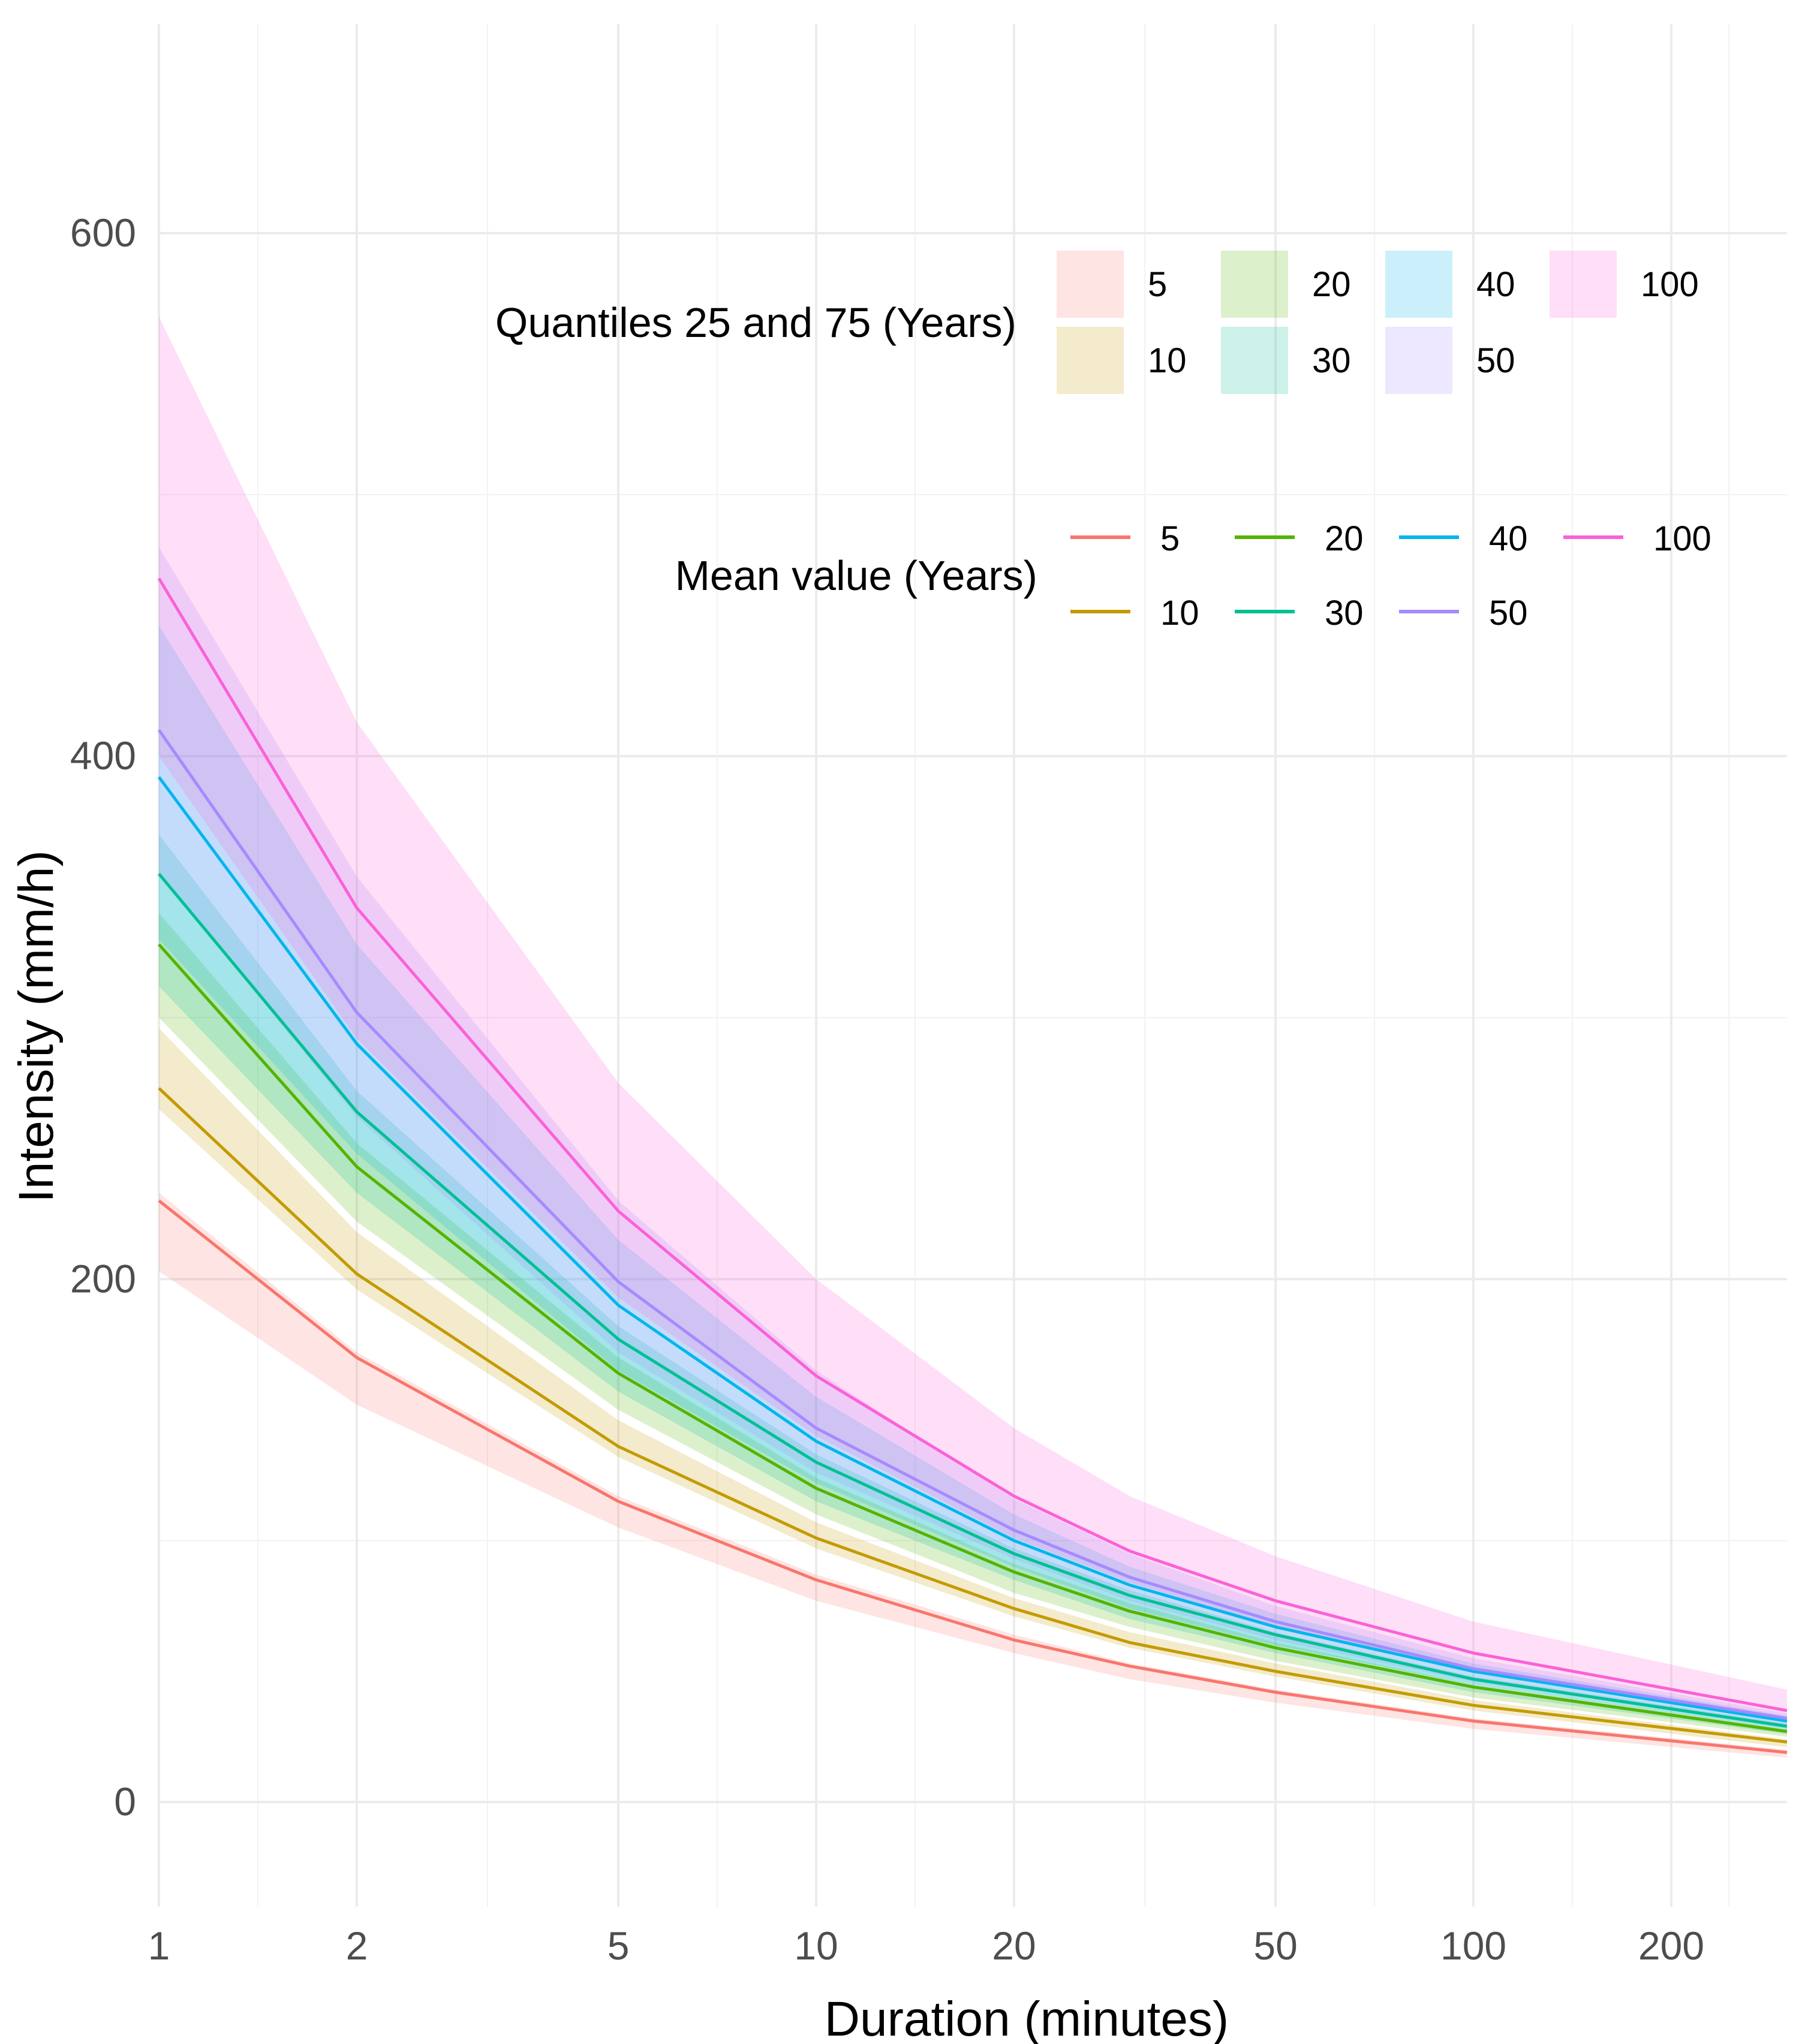  Describe the element at coordinates (1670, 284) in the screenshot. I see `legend-quantile-label: 100` at that location.